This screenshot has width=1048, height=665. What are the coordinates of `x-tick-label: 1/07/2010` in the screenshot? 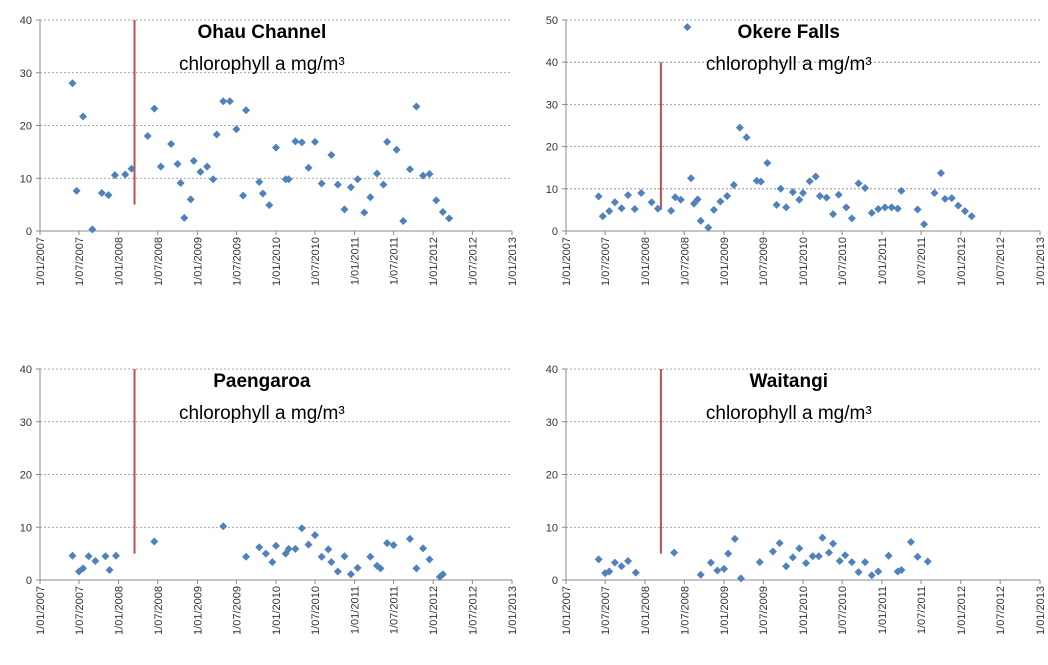 It's located at (843, 261).